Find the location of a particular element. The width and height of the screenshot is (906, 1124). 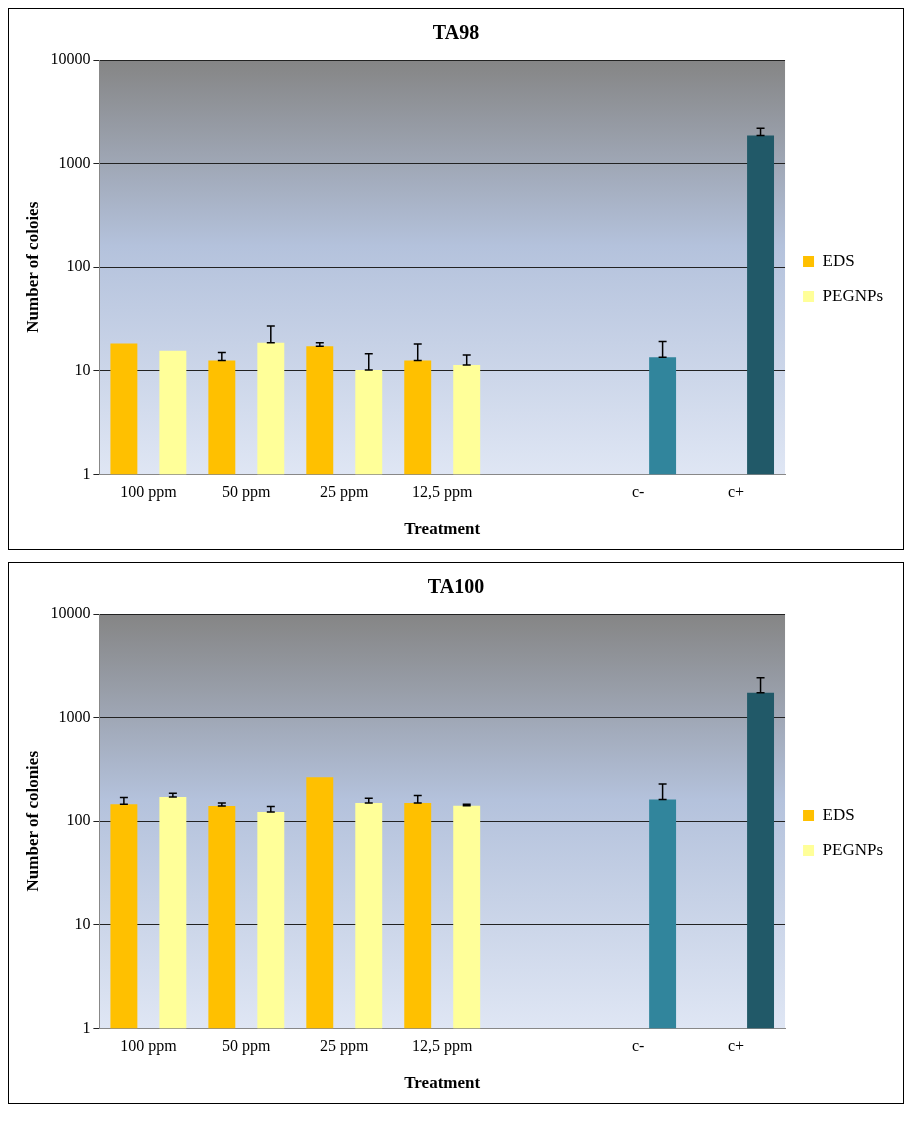

y-axis-title: Number of coloies is located at coordinates (32, 267).